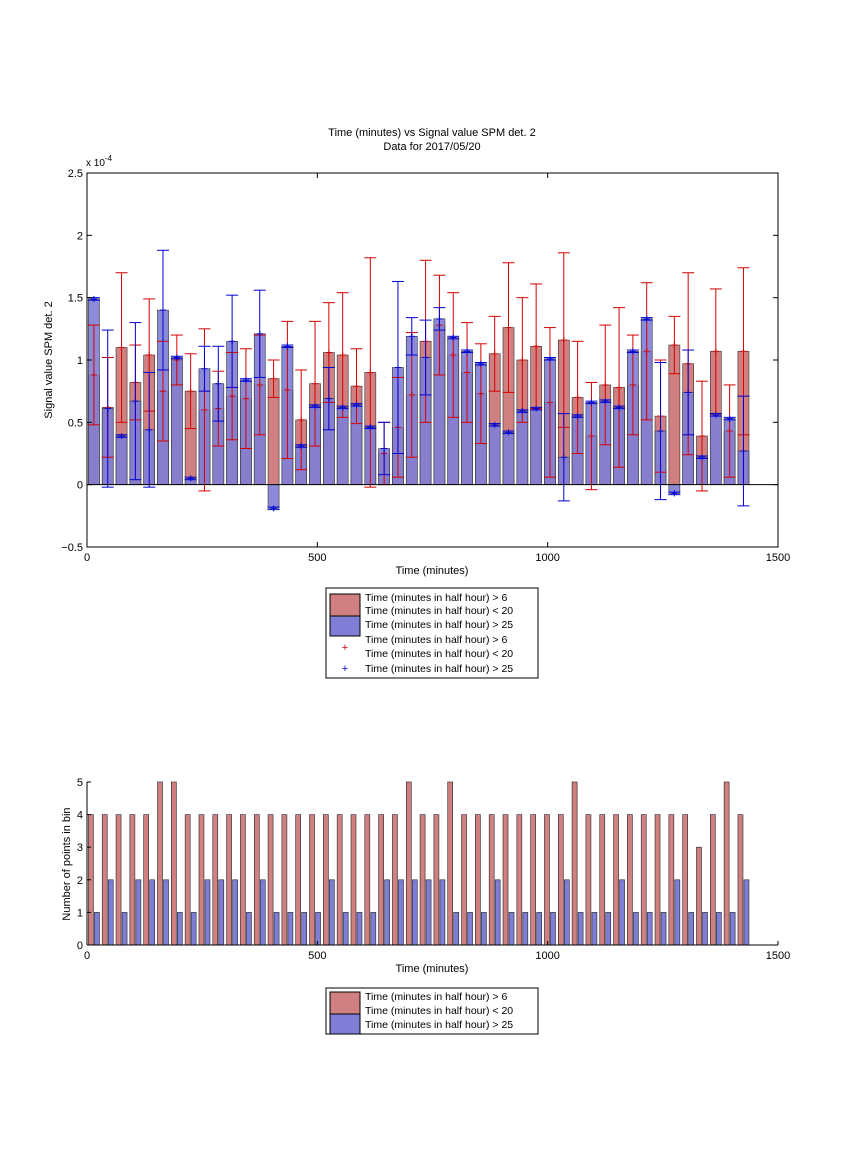 The image size is (864, 1152). I want to click on x2-tick-label-3: 1500, so click(778, 956).